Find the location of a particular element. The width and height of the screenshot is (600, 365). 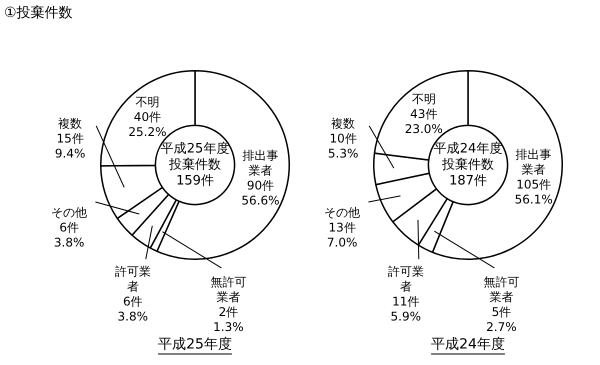

data-label: 11件 5.9% is located at coordinates (406, 309).